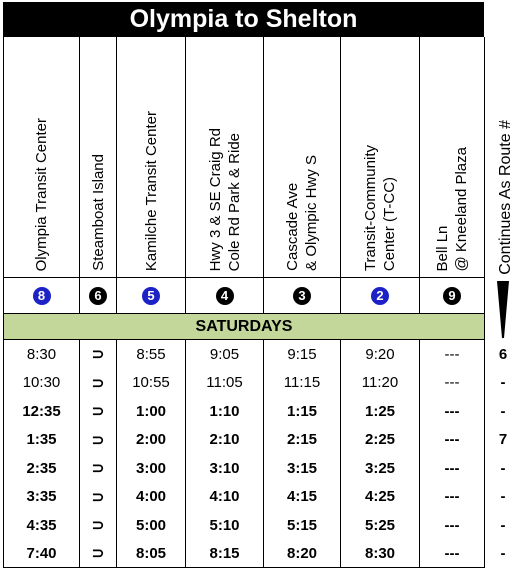 The width and height of the screenshot is (531, 583). I want to click on trip-time: 2:35, so click(42, 468).